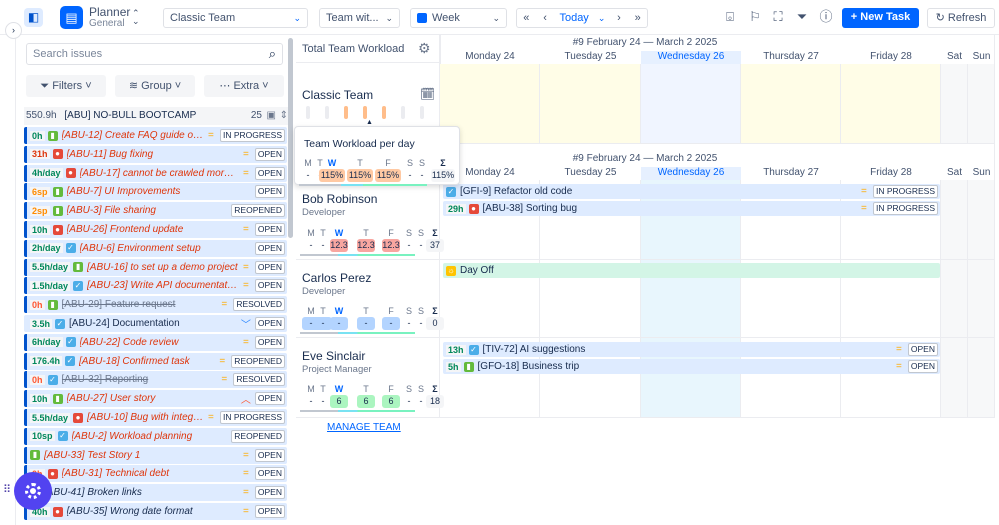 The width and height of the screenshot is (999, 525). I want to click on list-item: 10h ▮ [ABU-27] User story ︿ OPEN, so click(155, 399).